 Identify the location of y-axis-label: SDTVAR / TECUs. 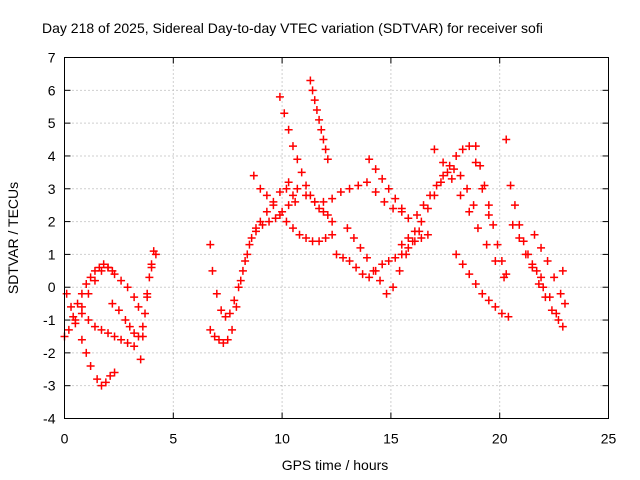
(13, 238).